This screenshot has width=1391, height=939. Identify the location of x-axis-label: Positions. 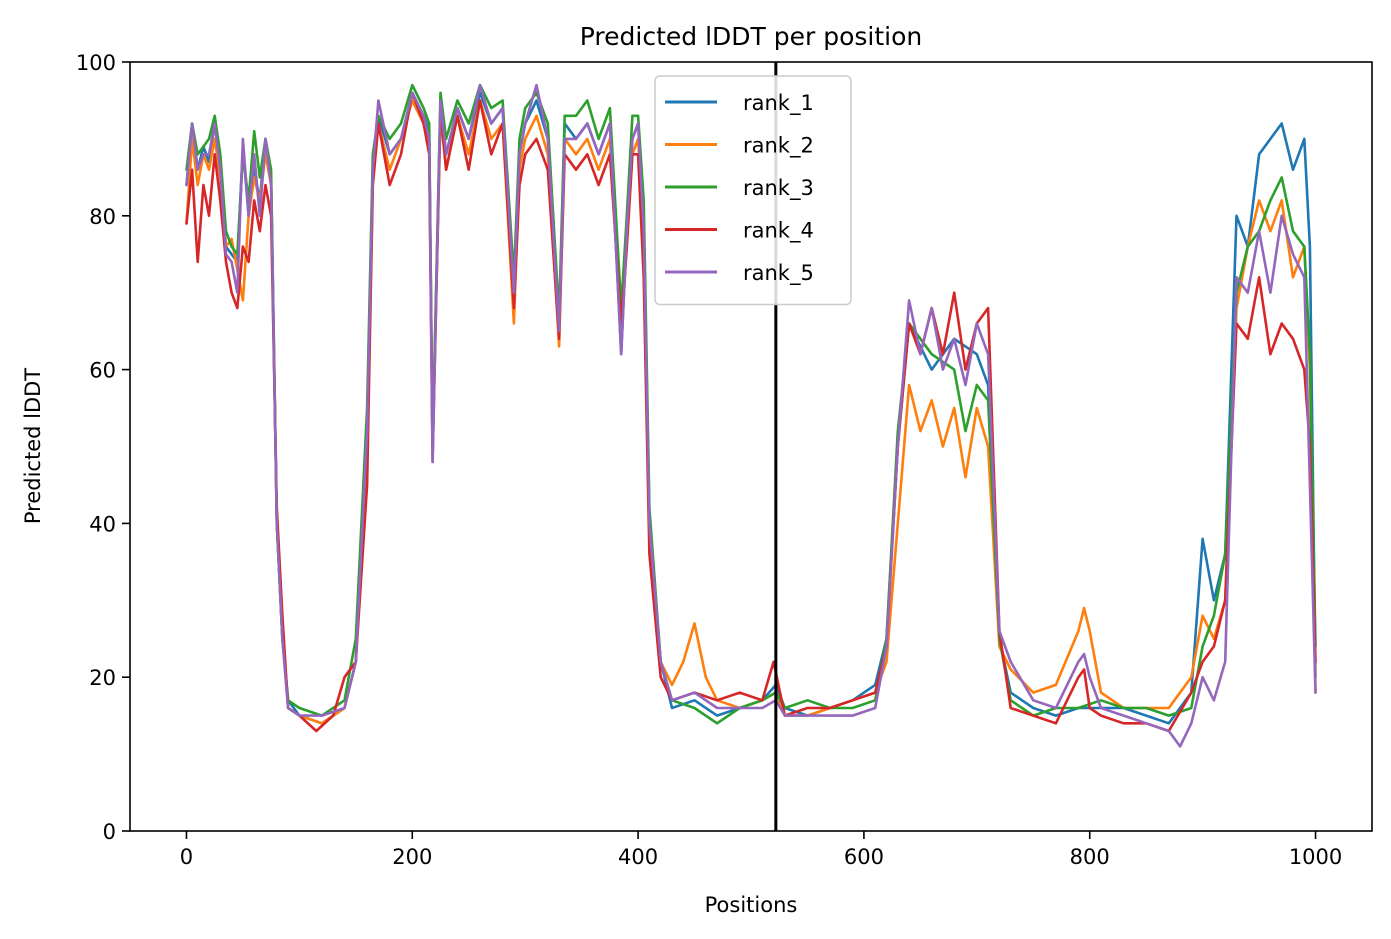
(751, 905).